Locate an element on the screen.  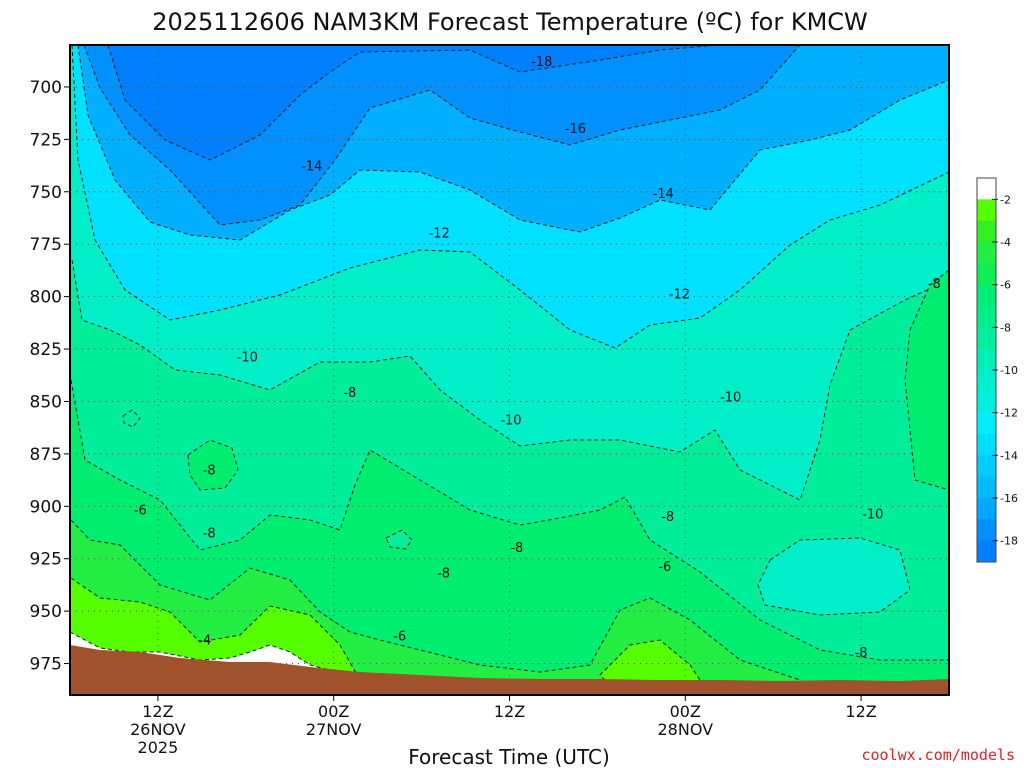
right-edge-warm-fill is located at coordinates (926, 380).